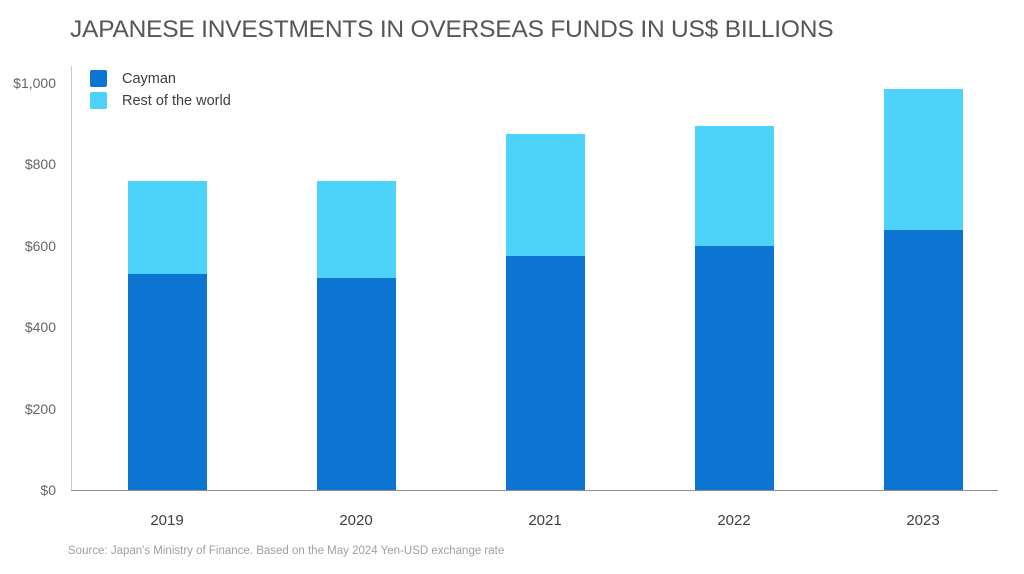 The width and height of the screenshot is (1024, 574). What do you see at coordinates (734, 367) in the screenshot?
I see `bar-segment-cayman-2022` at bounding box center [734, 367].